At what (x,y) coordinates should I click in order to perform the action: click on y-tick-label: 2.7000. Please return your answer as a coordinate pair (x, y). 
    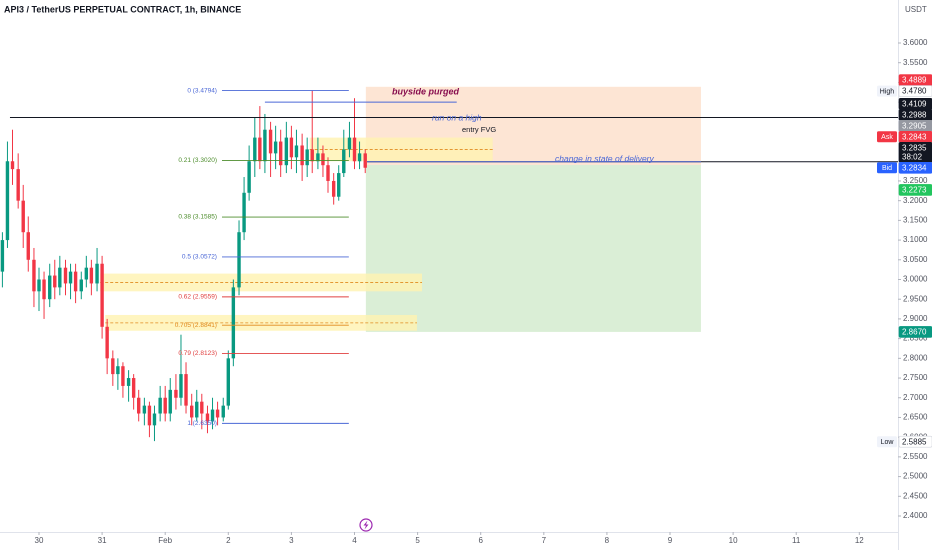
    Looking at the image, I should click on (915, 397).